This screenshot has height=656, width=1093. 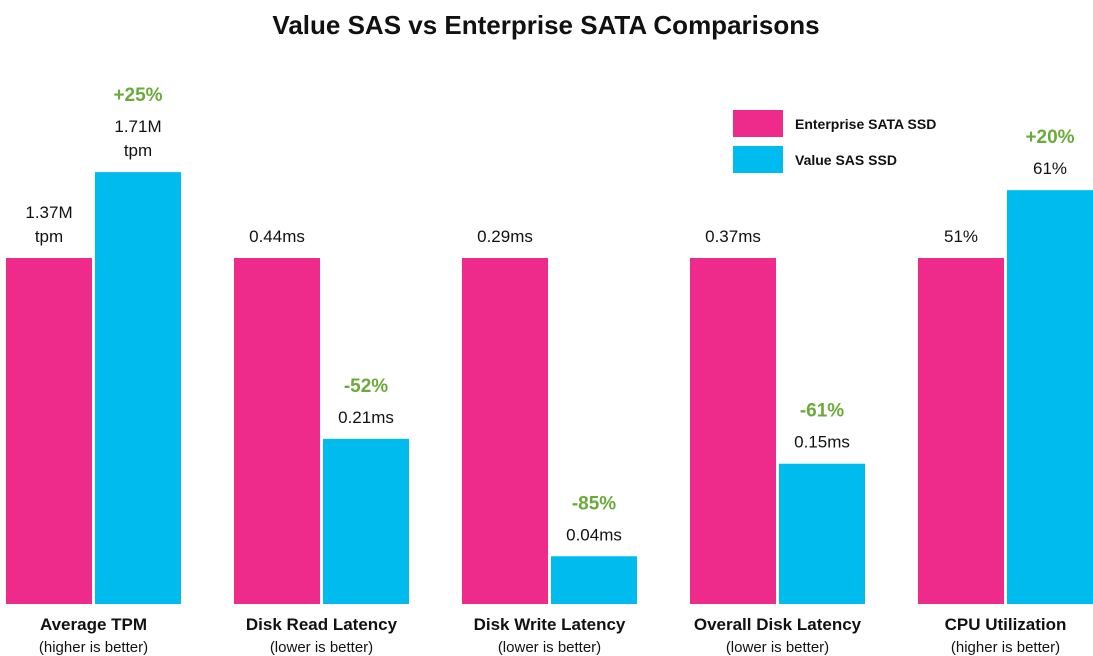 What do you see at coordinates (322, 624) in the screenshot?
I see `x-tick-label: Disk Read Latency` at bounding box center [322, 624].